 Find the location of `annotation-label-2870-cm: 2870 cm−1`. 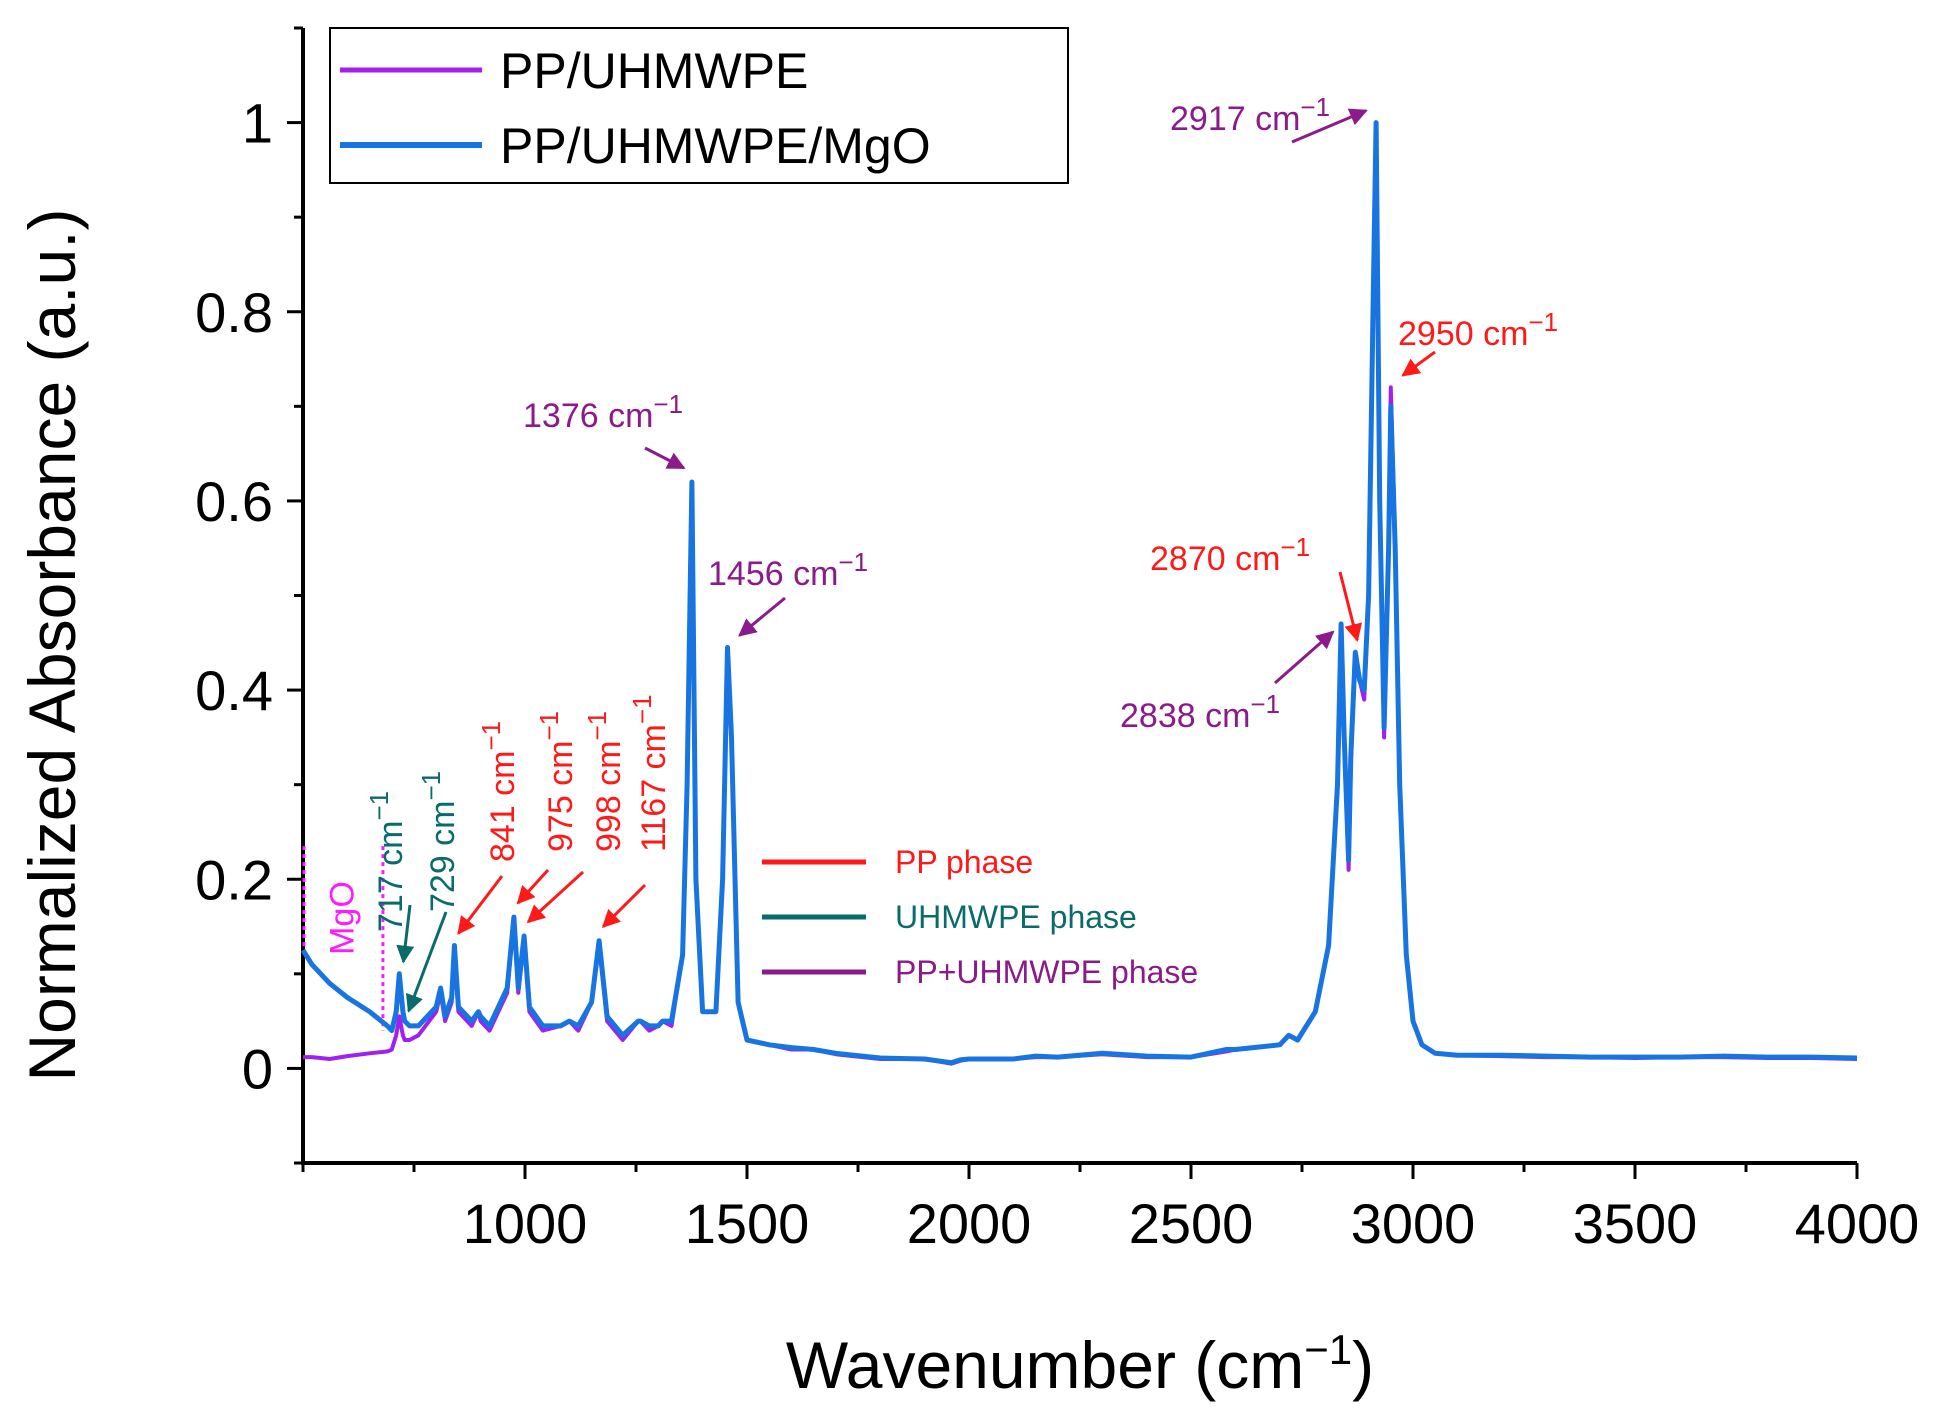

annotation-label-2870-cm: 2870 cm−1 is located at coordinates (1230, 555).